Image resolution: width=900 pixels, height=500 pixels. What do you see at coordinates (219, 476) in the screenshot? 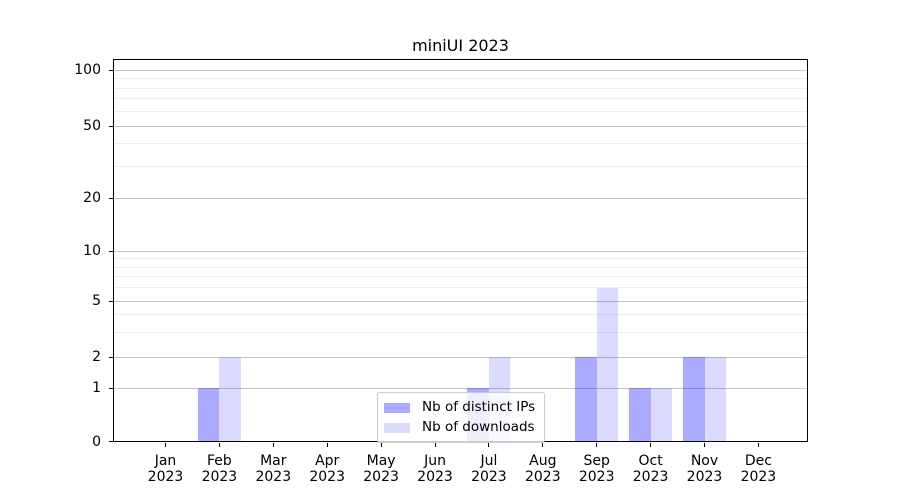
I see `x-tick-year-feb: 2023` at bounding box center [219, 476].